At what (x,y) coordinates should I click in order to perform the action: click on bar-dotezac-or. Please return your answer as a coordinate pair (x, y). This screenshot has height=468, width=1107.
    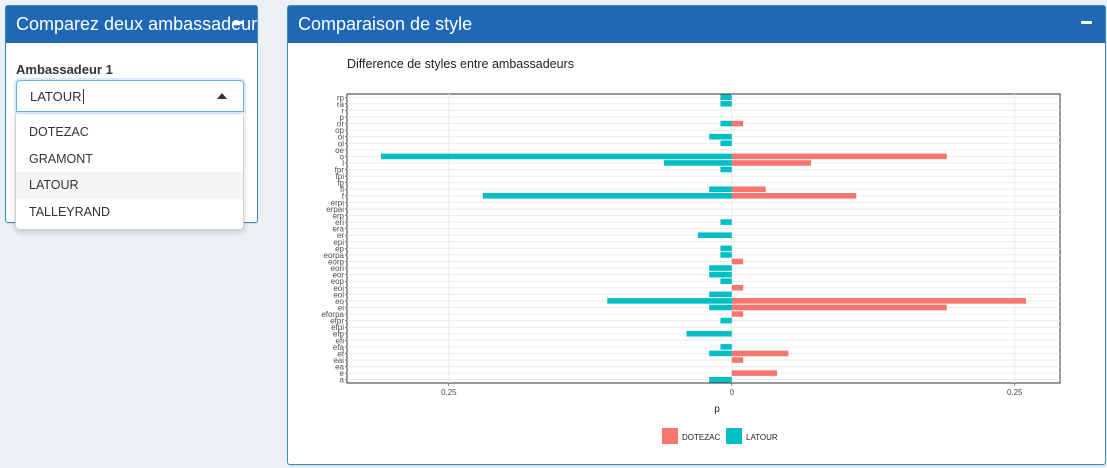
    Looking at the image, I should click on (737, 123).